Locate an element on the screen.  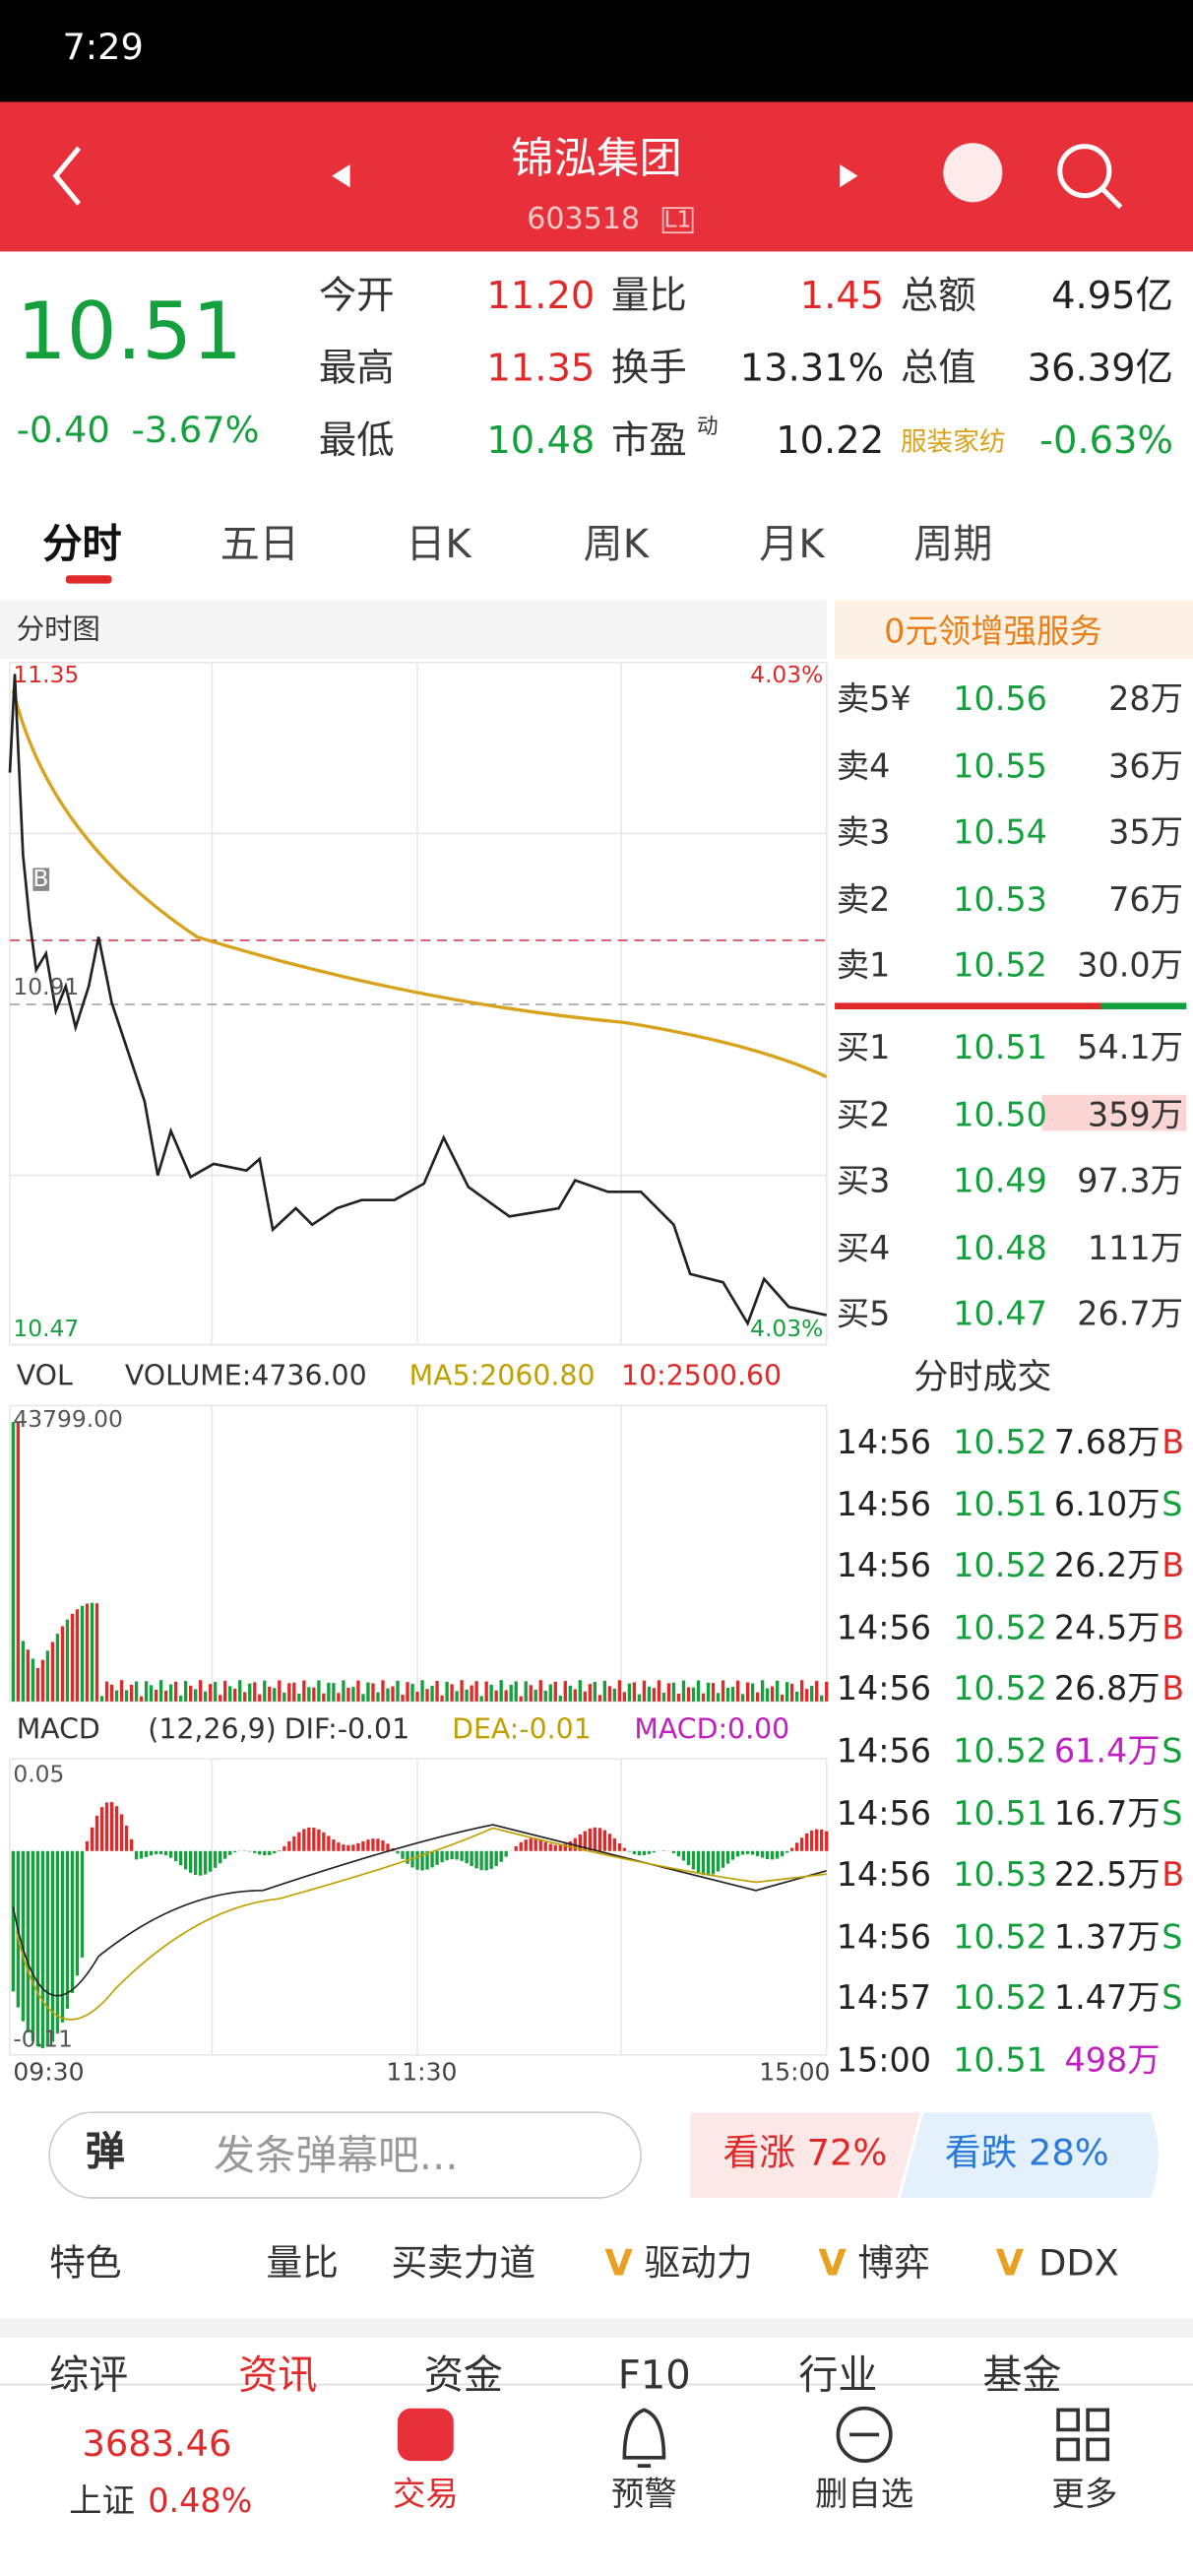
chart-type: 分时图 is located at coordinates (58, 630).